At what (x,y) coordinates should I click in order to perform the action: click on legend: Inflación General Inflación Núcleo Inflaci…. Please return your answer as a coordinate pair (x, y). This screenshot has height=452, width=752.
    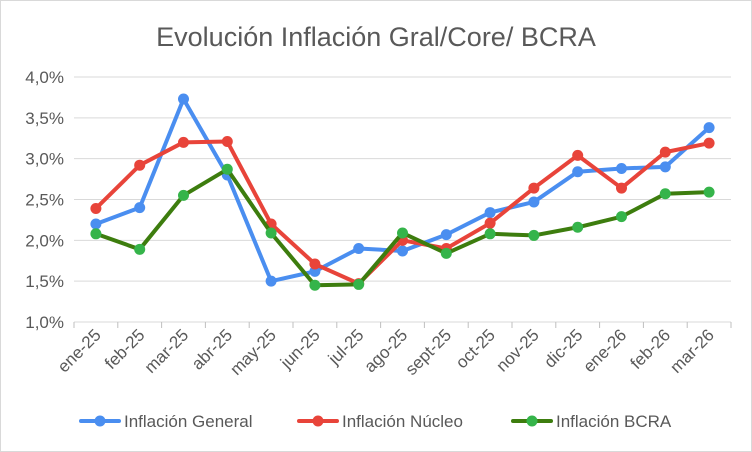
    Looking at the image, I should click on (375, 421).